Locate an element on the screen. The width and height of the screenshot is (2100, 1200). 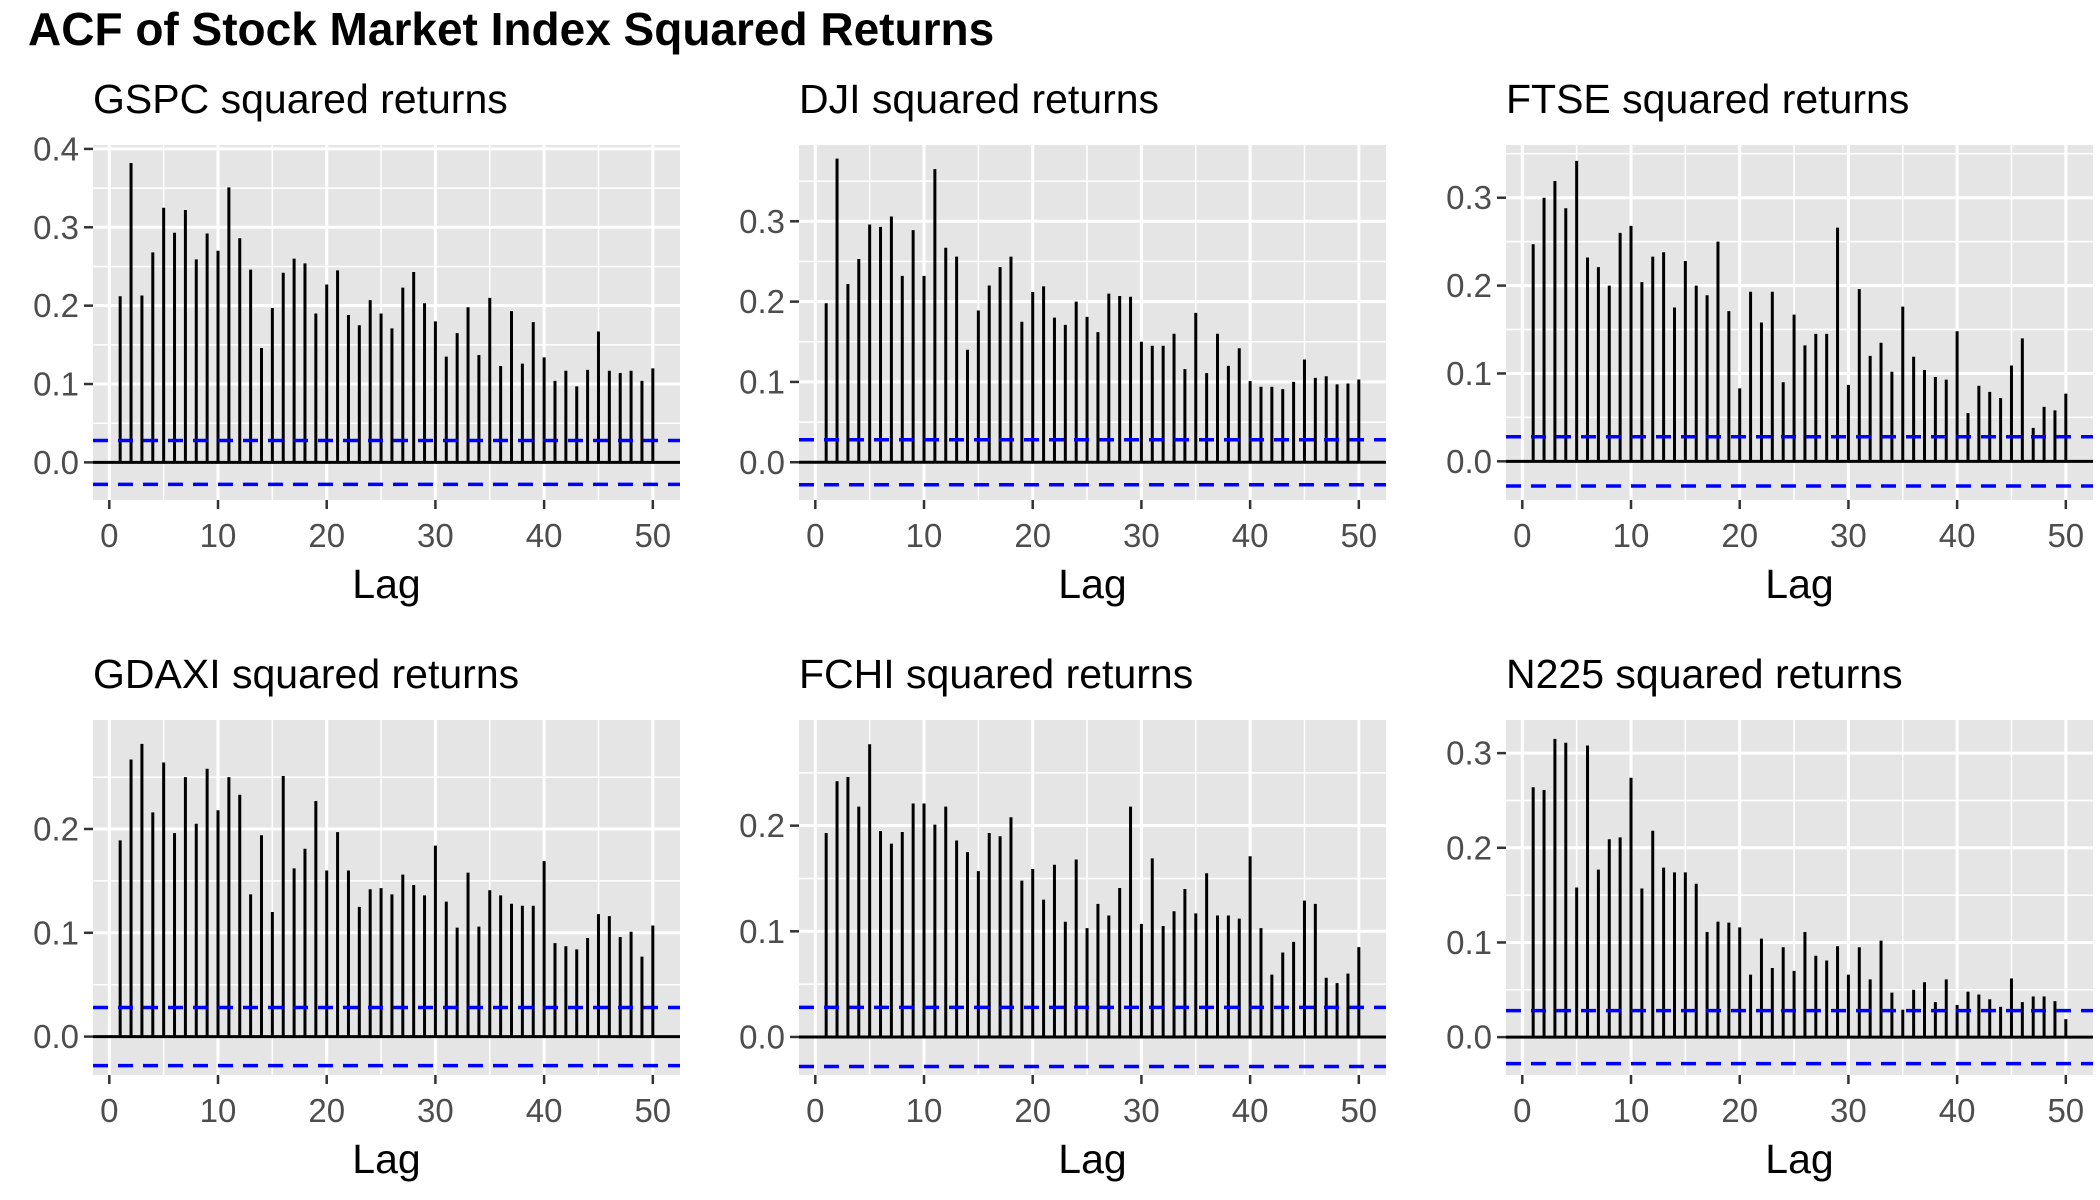
panel-title: FTSE squared returns is located at coordinates (1707, 99).